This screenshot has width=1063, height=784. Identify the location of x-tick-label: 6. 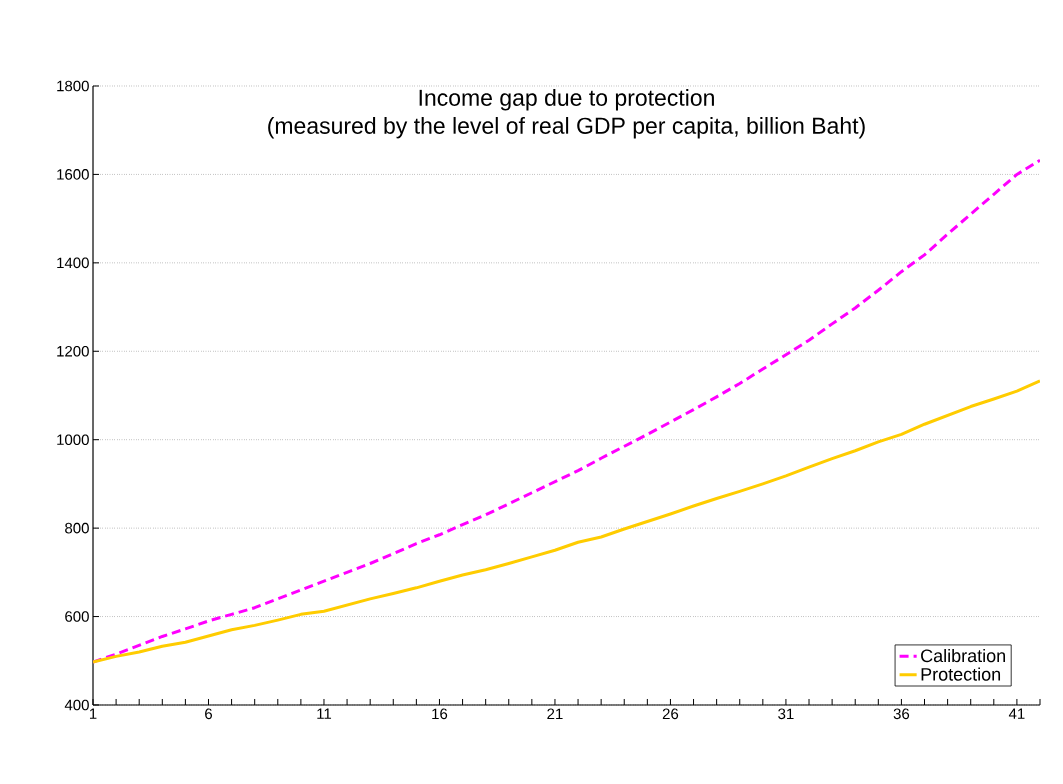
(209, 714).